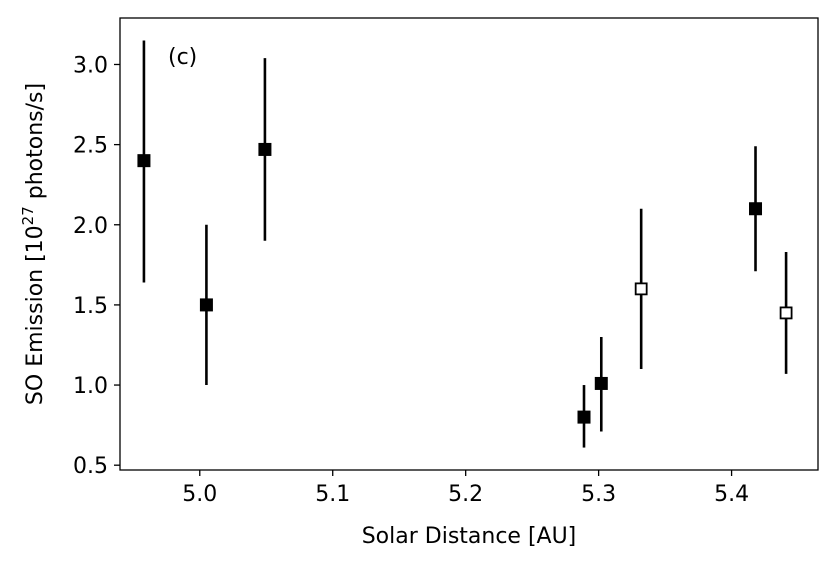  I want to click on y-tick-label: 1.5, so click(90, 306).